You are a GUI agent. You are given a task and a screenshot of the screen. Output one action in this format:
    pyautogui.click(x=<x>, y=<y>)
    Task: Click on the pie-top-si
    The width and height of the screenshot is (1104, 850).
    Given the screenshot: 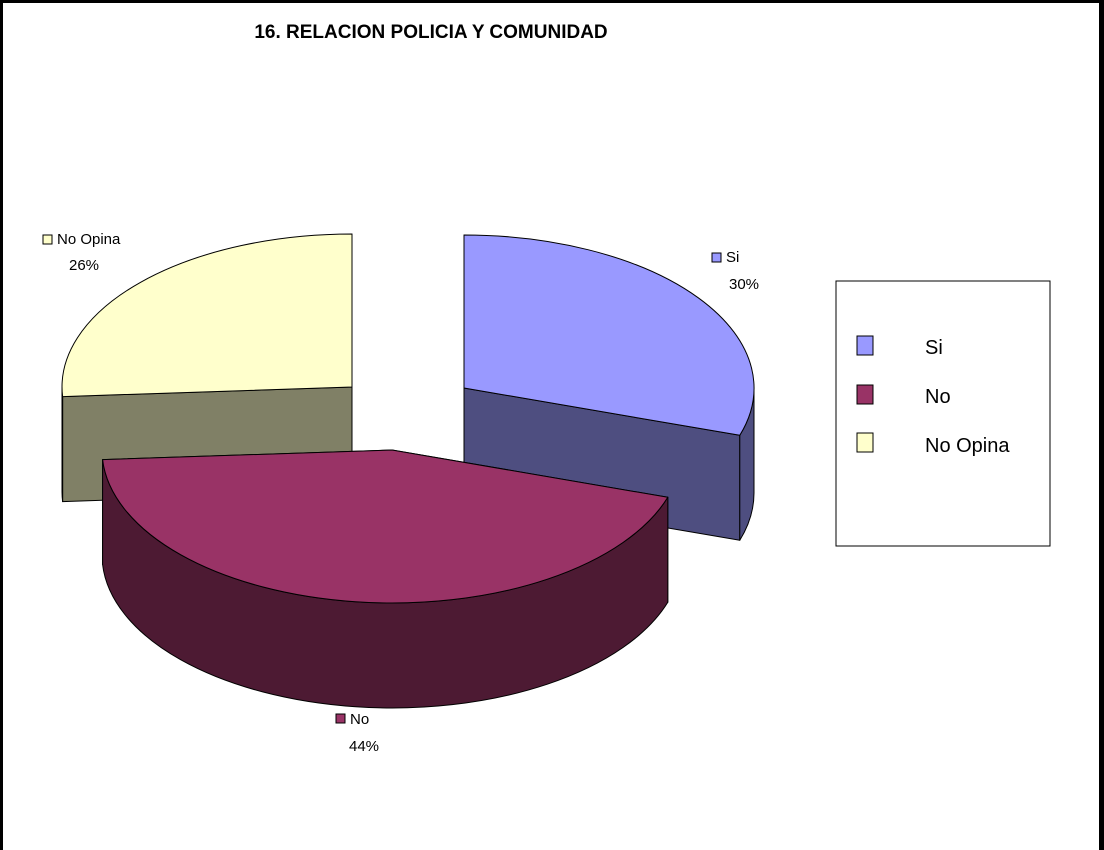 What is the action you would take?
    pyautogui.click(x=609, y=335)
    